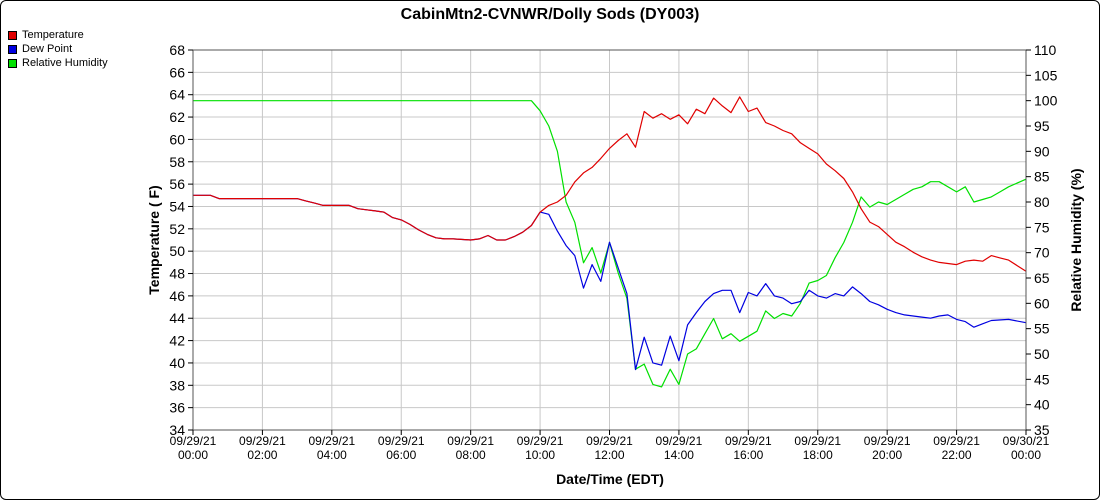 Image resolution: width=1100 pixels, height=500 pixels. What do you see at coordinates (177, 274) in the screenshot?
I see `y-left-tick-label: 48` at bounding box center [177, 274].